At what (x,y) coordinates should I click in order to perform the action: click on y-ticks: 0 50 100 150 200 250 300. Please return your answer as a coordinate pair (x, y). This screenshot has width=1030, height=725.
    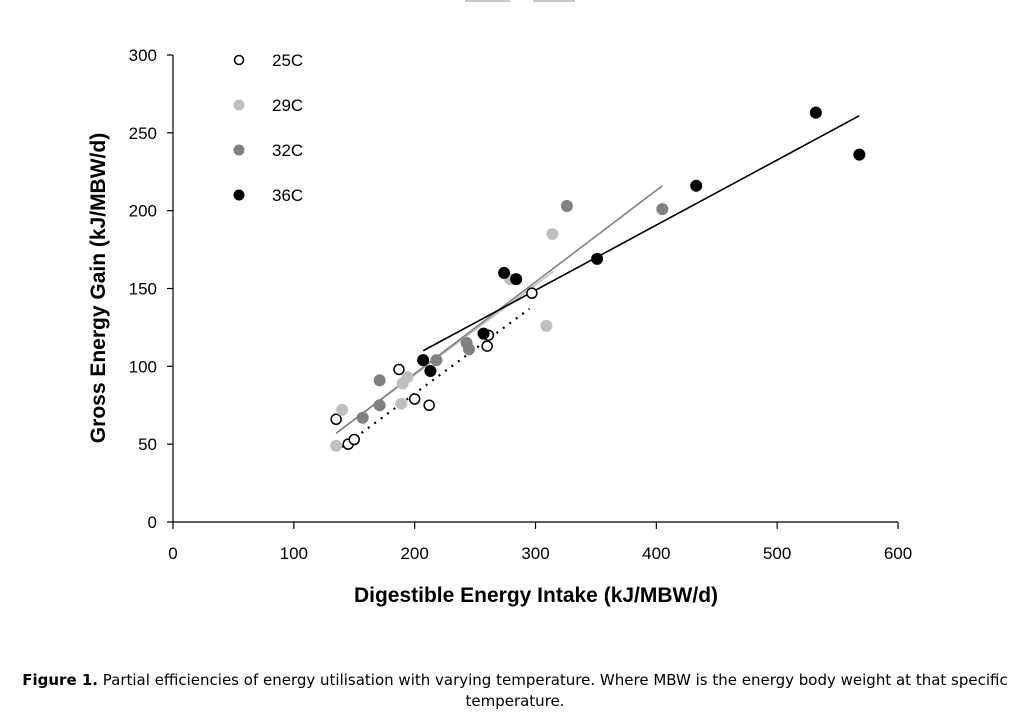
    Looking at the image, I should click on (151, 289).